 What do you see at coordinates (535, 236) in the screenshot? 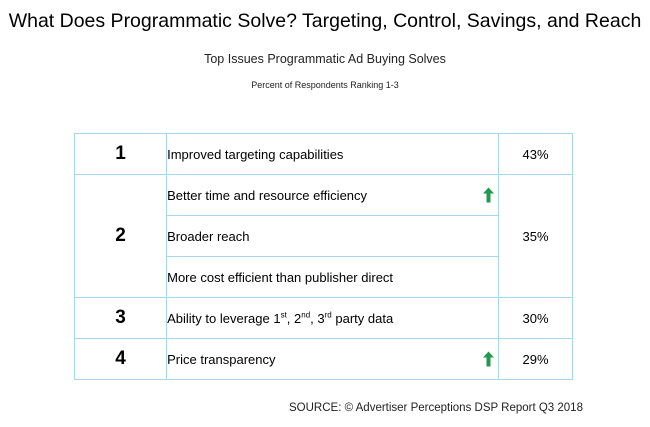
I see `percent-cell: 35%` at bounding box center [535, 236].